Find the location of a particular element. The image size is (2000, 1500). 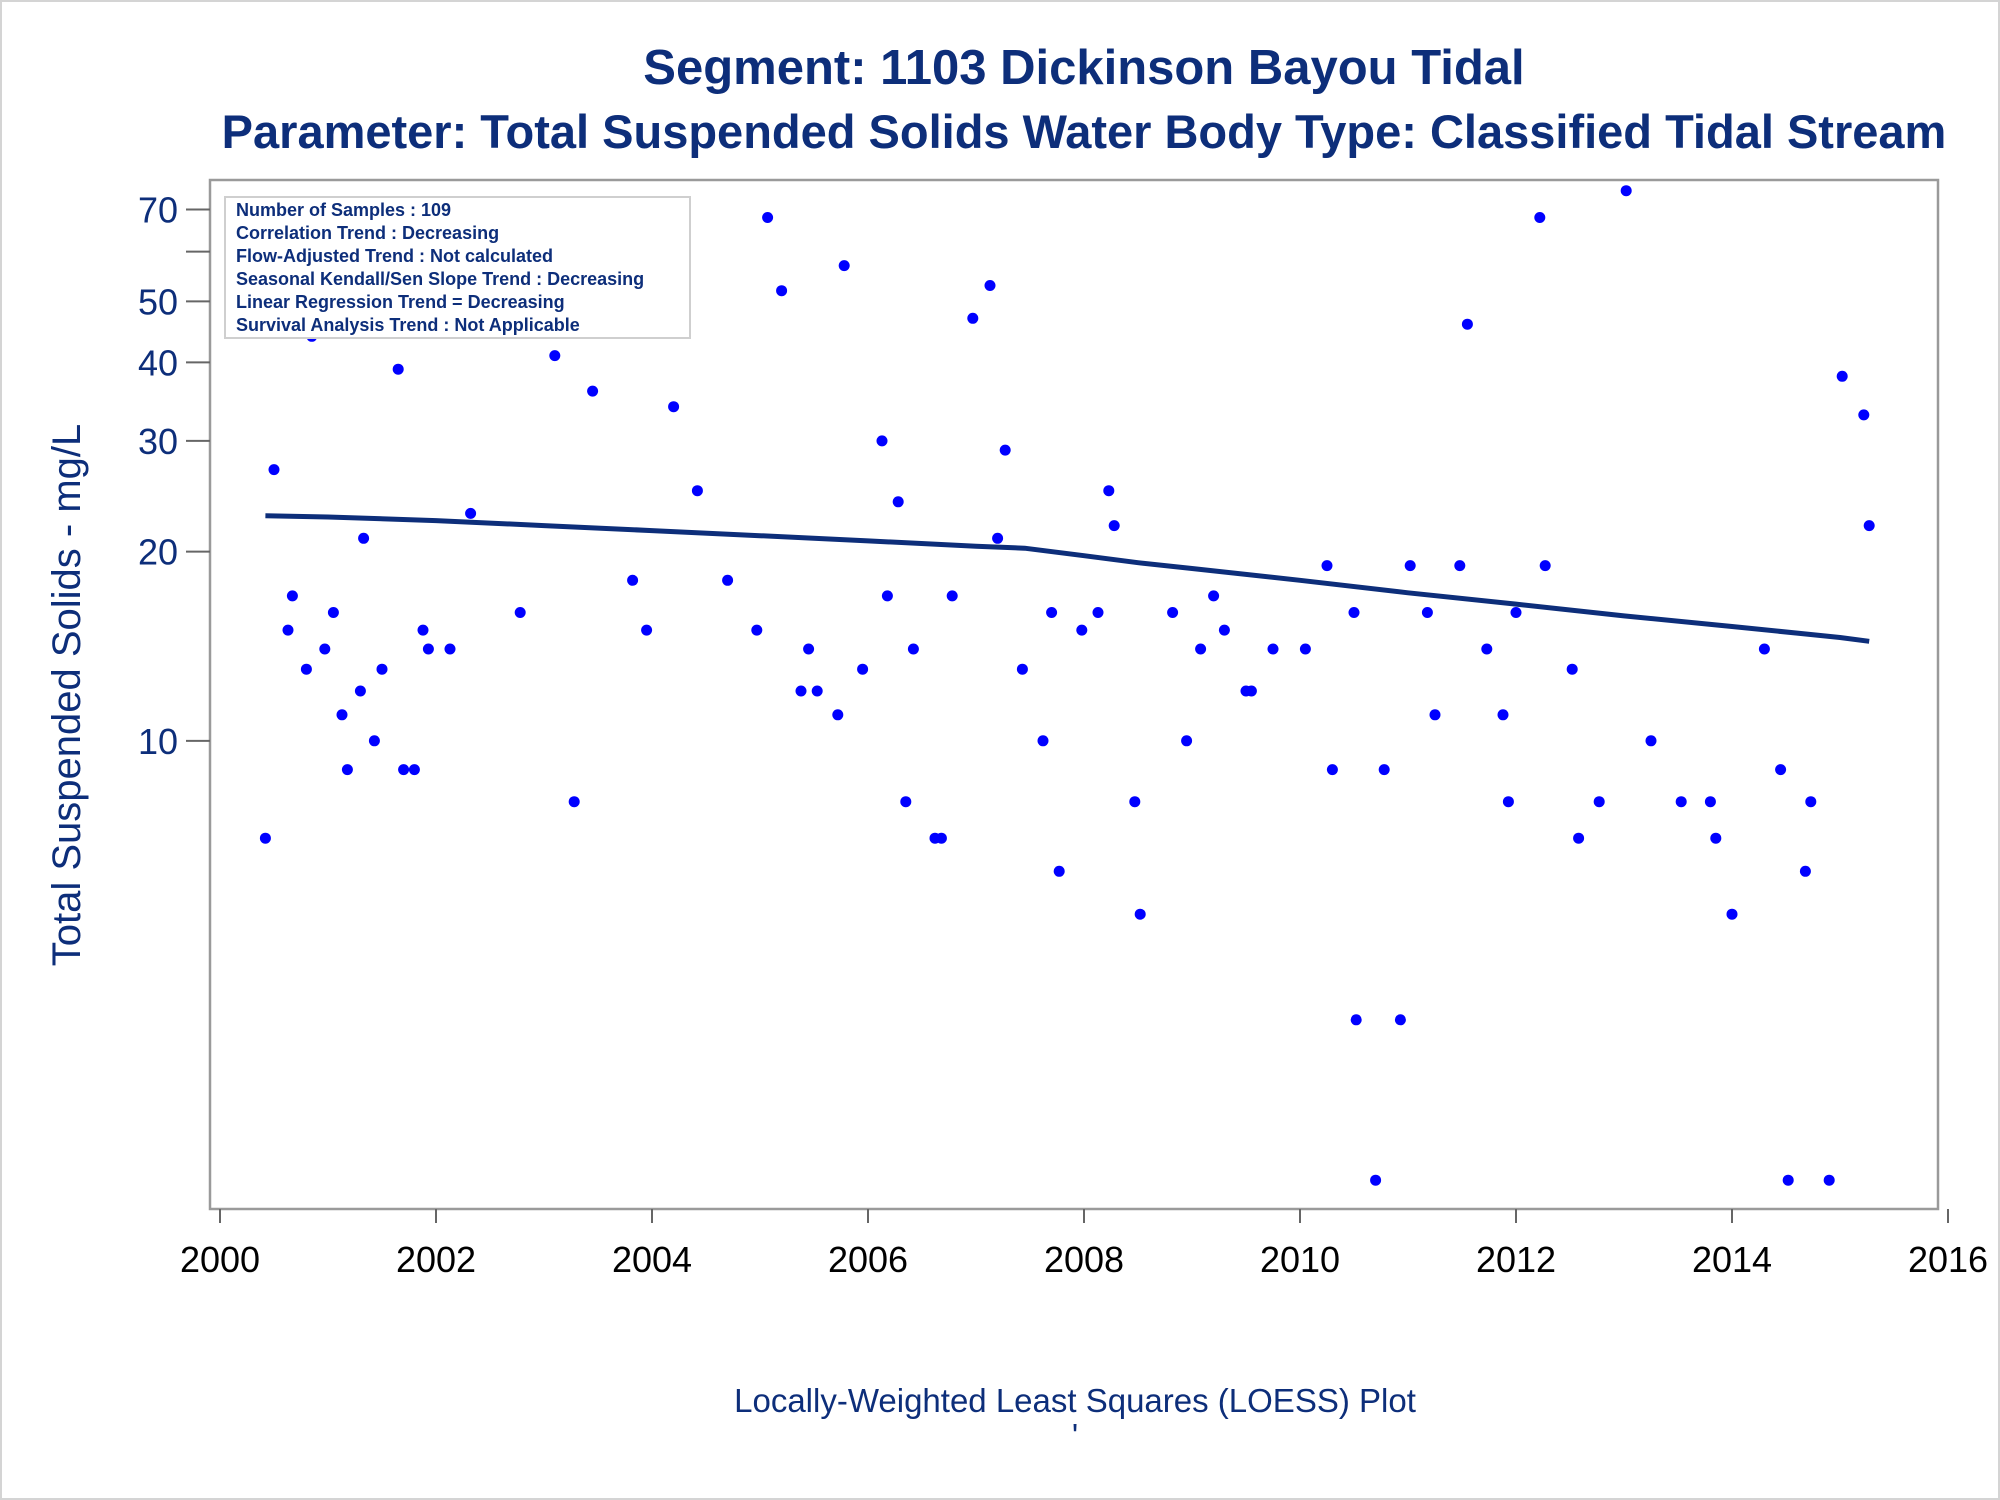

x-axis: 2000 2002 2004 2006 2008 2010 2012 2014 2016 is located at coordinates (1084, 1244).